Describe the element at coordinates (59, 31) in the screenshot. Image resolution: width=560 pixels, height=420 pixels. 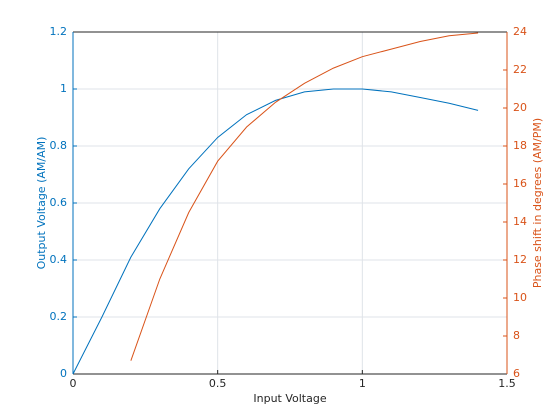
I see `y-tick-label: 1.2` at that location.